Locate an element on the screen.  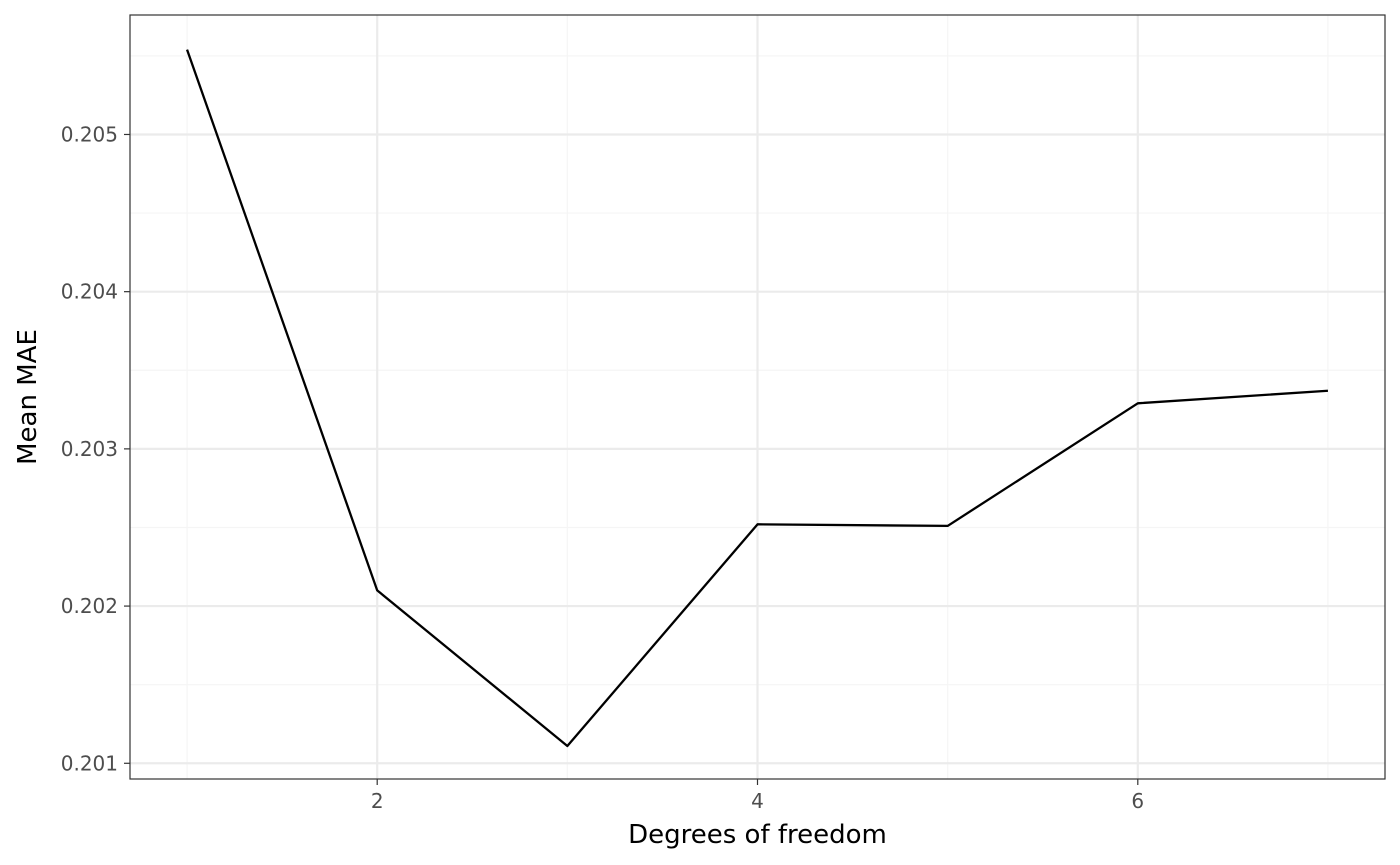
x-tick-label: 4 is located at coordinates (757, 801).